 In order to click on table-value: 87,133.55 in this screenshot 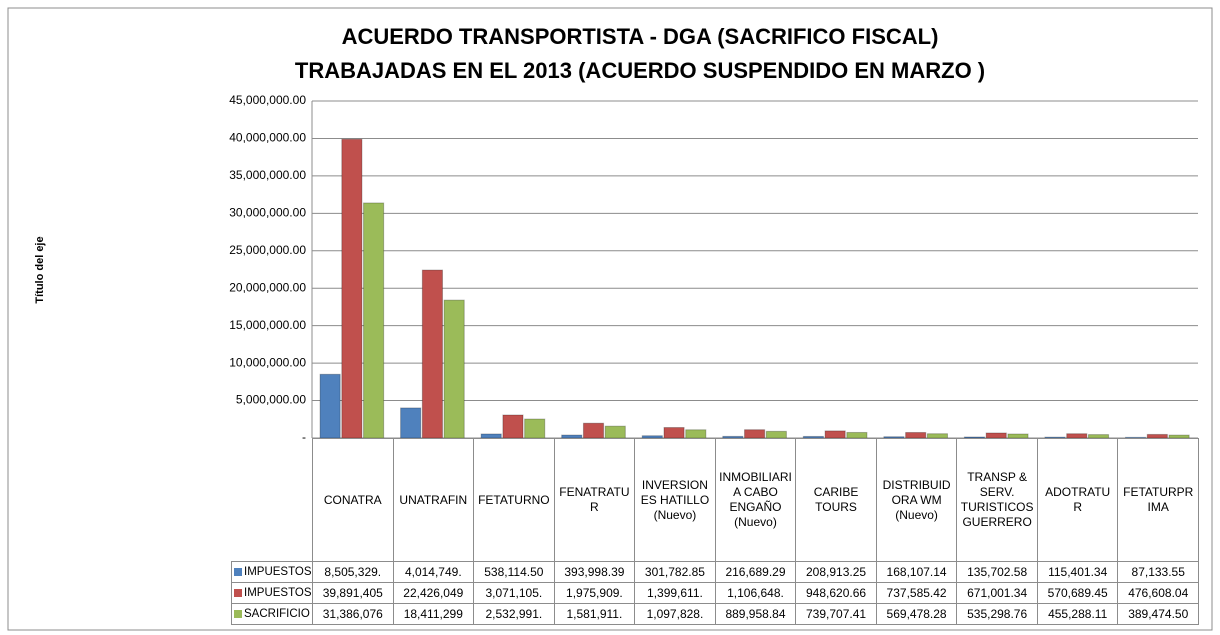, I will do `click(1158, 572)`.